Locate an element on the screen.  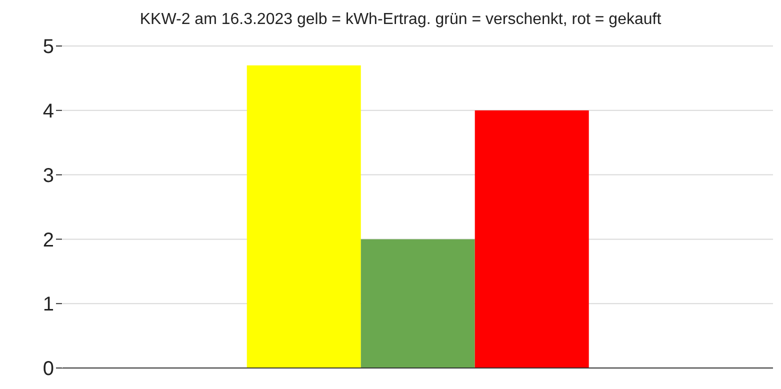
y-tick-label: 4 is located at coordinates (48, 111).